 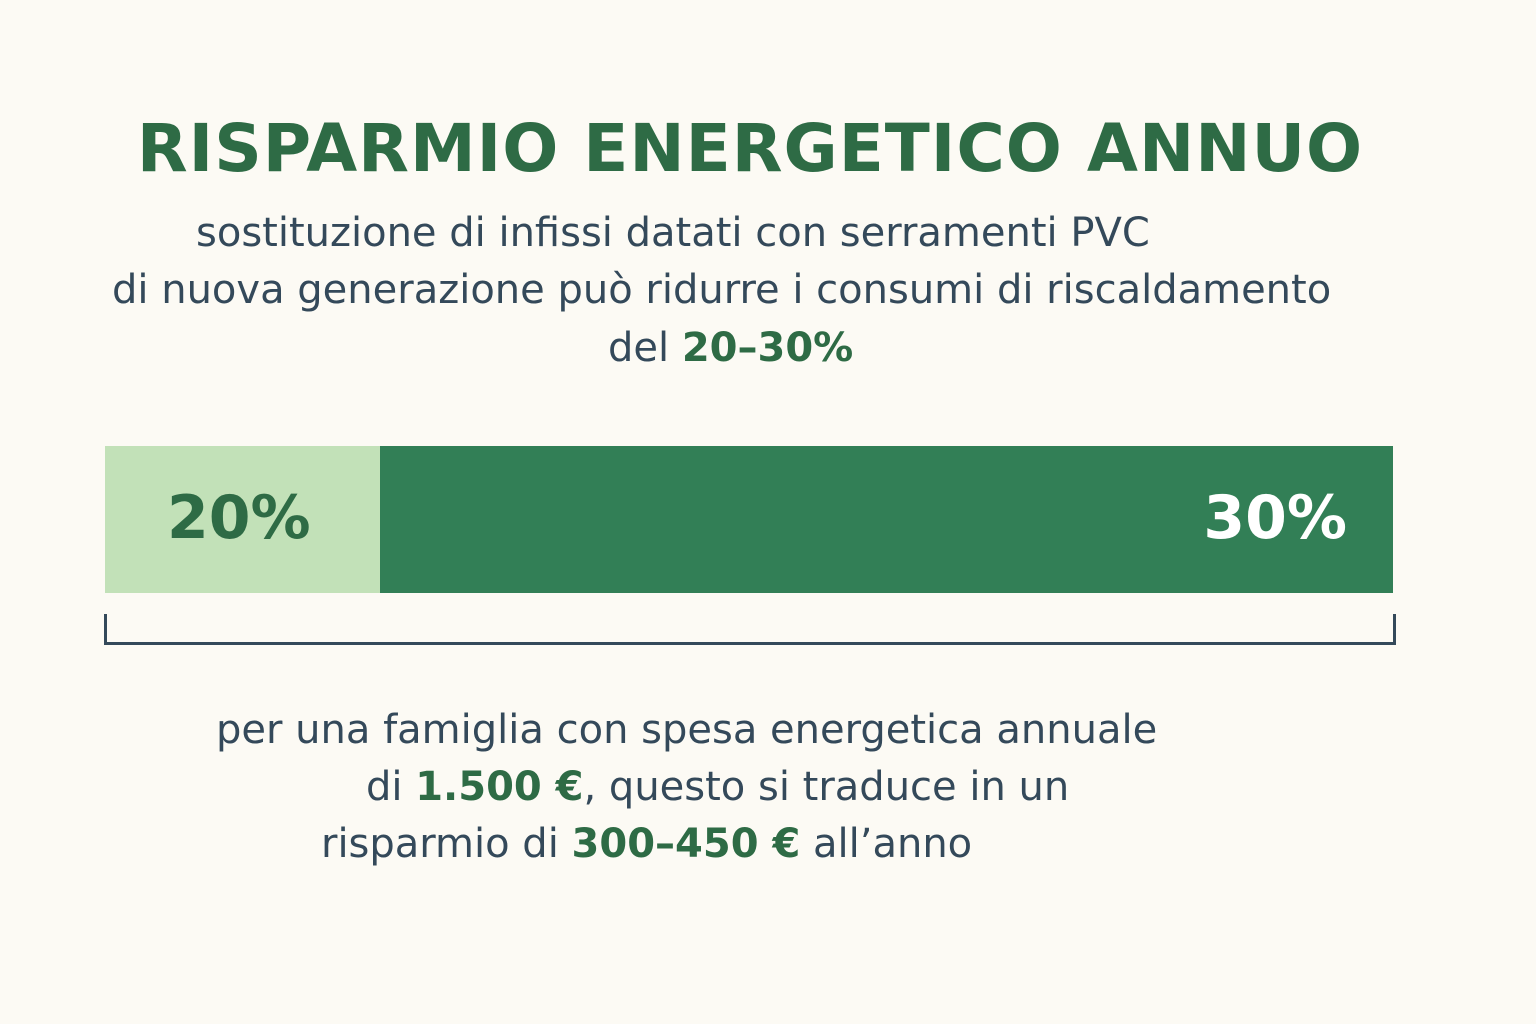 What do you see at coordinates (391, 787) in the screenshot?
I see `footer-line-2-prefix: di` at bounding box center [391, 787].